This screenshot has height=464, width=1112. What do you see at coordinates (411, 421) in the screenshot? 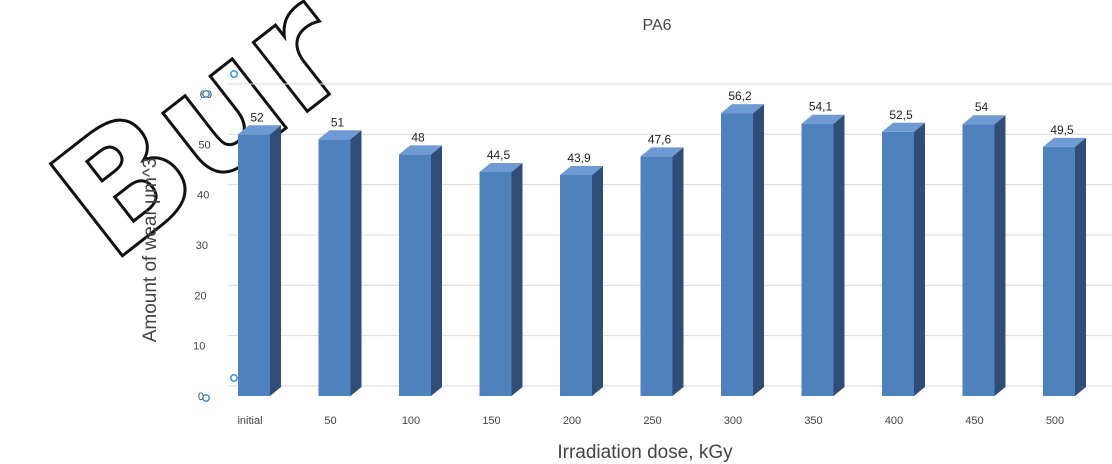
I see `x-tick-label: 100` at bounding box center [411, 421].